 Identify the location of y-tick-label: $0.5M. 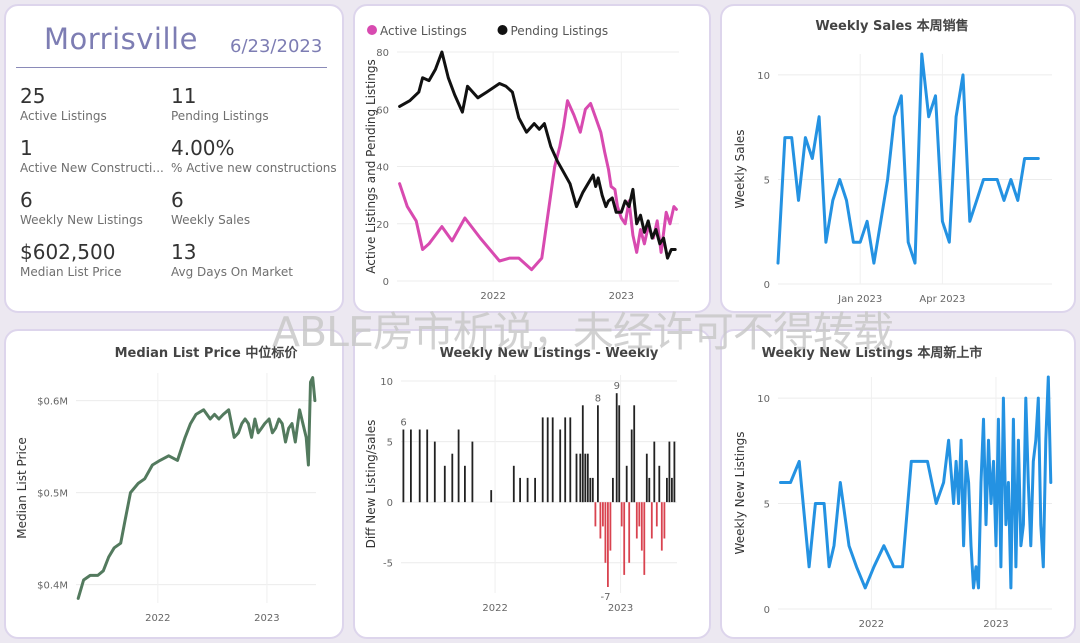
(52, 494).